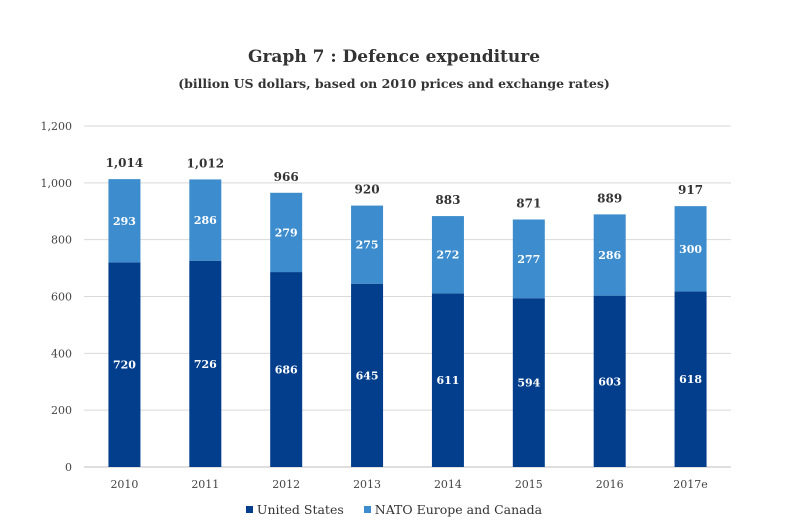 Image resolution: width=788 pixels, height=521 pixels. I want to click on y-tick-label-600: 600, so click(61, 297).